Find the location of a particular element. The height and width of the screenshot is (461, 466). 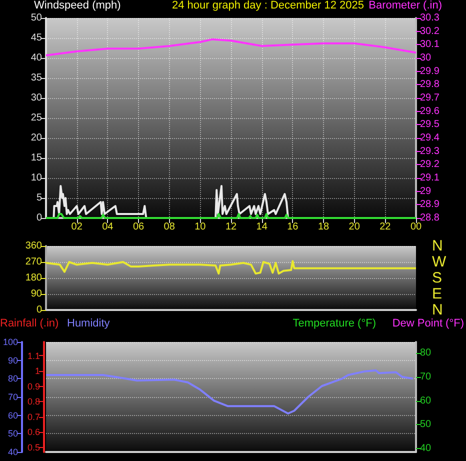

y2-tick-label: 30.3 is located at coordinates (430, 18).